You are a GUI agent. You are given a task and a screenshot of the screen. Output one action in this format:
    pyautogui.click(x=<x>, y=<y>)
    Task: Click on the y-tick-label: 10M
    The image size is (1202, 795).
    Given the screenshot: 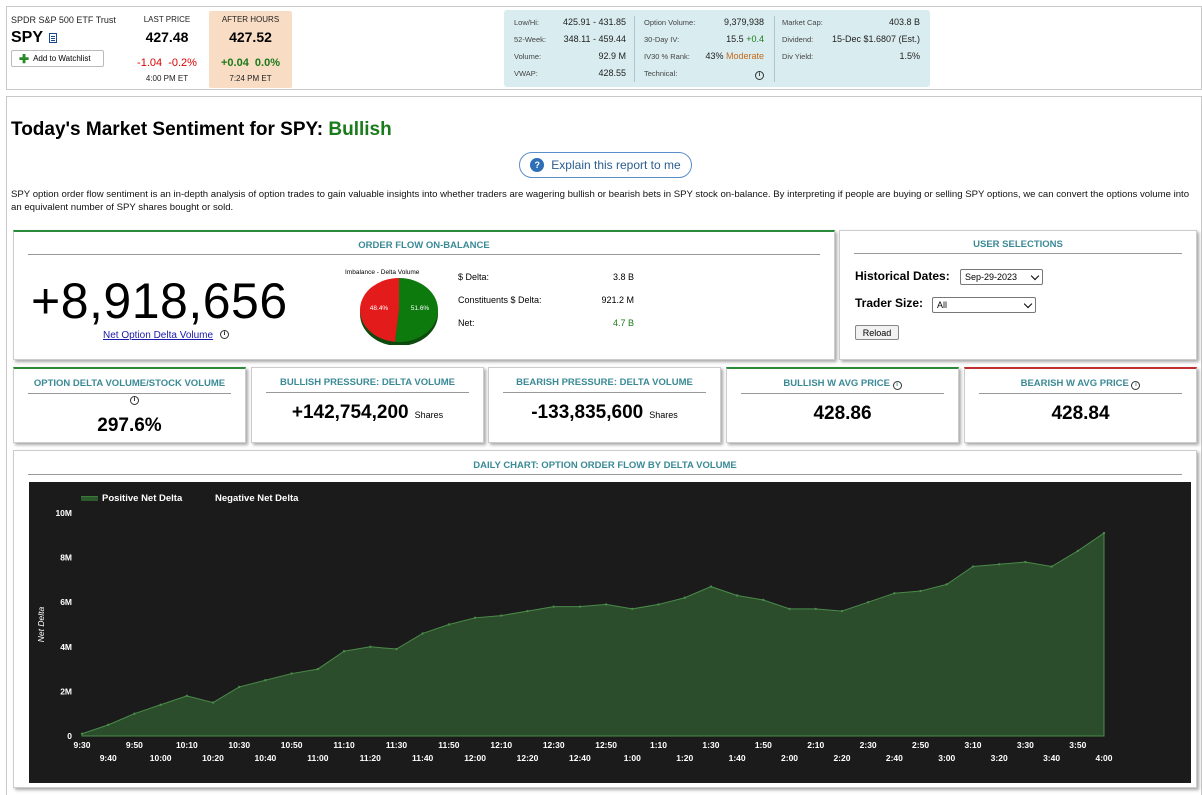 What is the action you would take?
    pyautogui.click(x=63, y=513)
    